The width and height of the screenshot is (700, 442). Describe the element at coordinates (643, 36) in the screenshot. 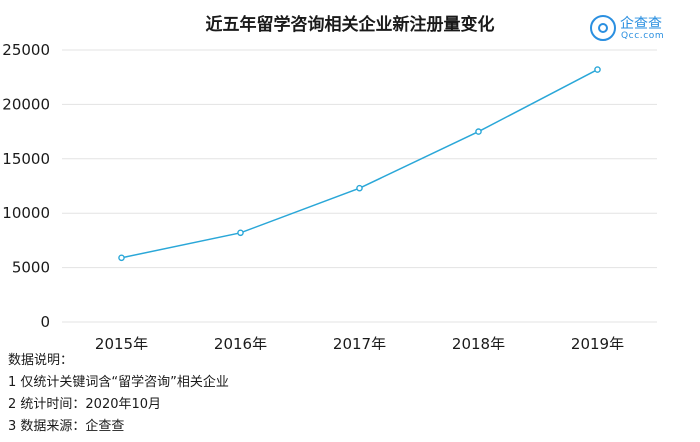

I see `logo-url: Qcc.com` at that location.